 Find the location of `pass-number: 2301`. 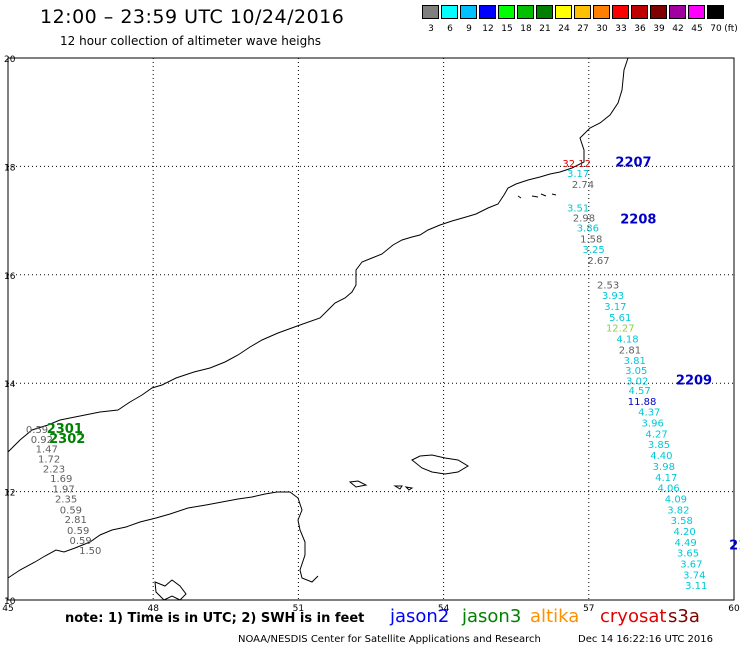

pass-number: 2301 is located at coordinates (65, 429).